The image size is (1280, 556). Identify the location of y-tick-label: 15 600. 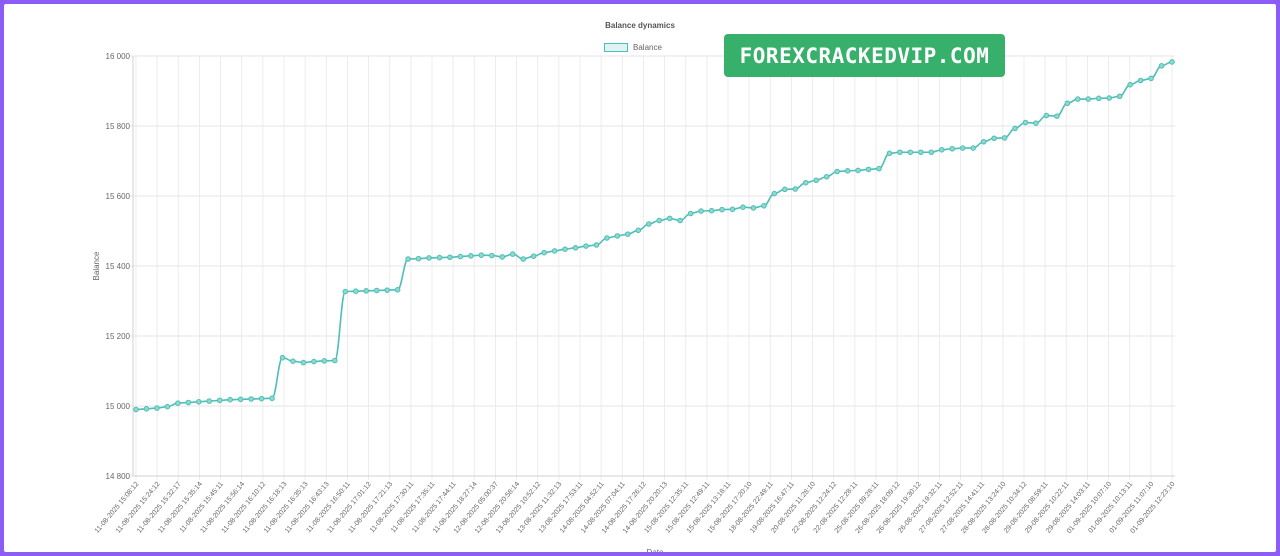
(118, 196).